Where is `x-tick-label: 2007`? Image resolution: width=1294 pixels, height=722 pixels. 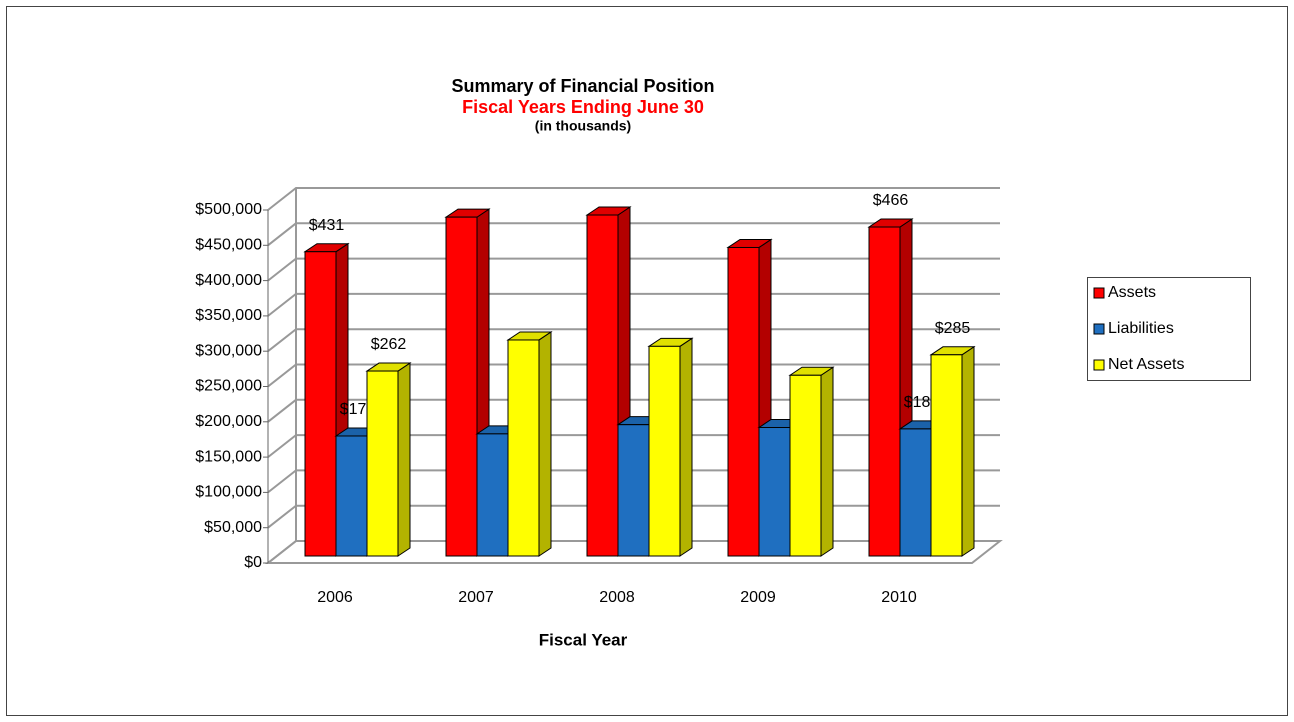 x-tick-label: 2007 is located at coordinates (476, 597).